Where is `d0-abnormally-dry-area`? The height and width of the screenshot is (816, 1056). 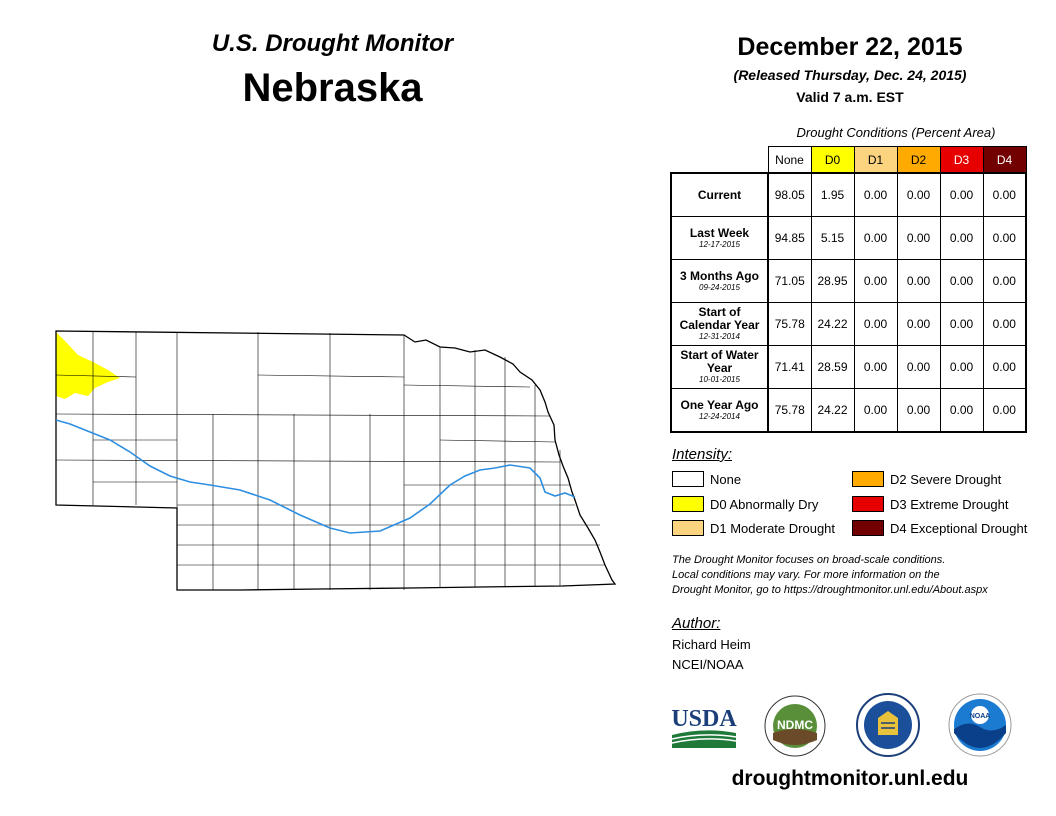 d0-abnormally-dry-area is located at coordinates (88, 365).